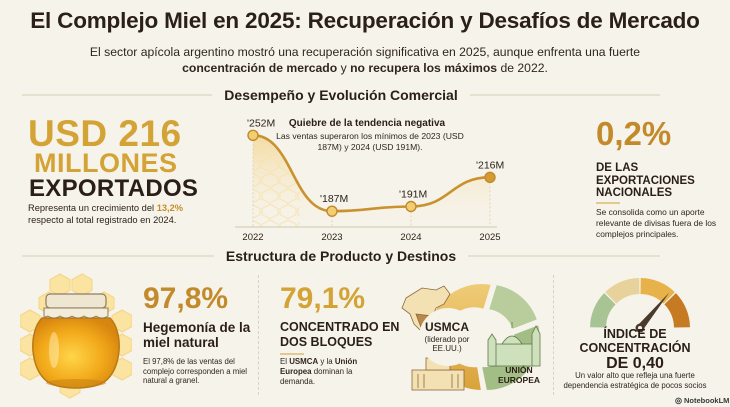 The image size is (730, 407). Describe the element at coordinates (341, 256) in the screenshot. I see `section-title: Estructura de Producto y Destinos` at that location.